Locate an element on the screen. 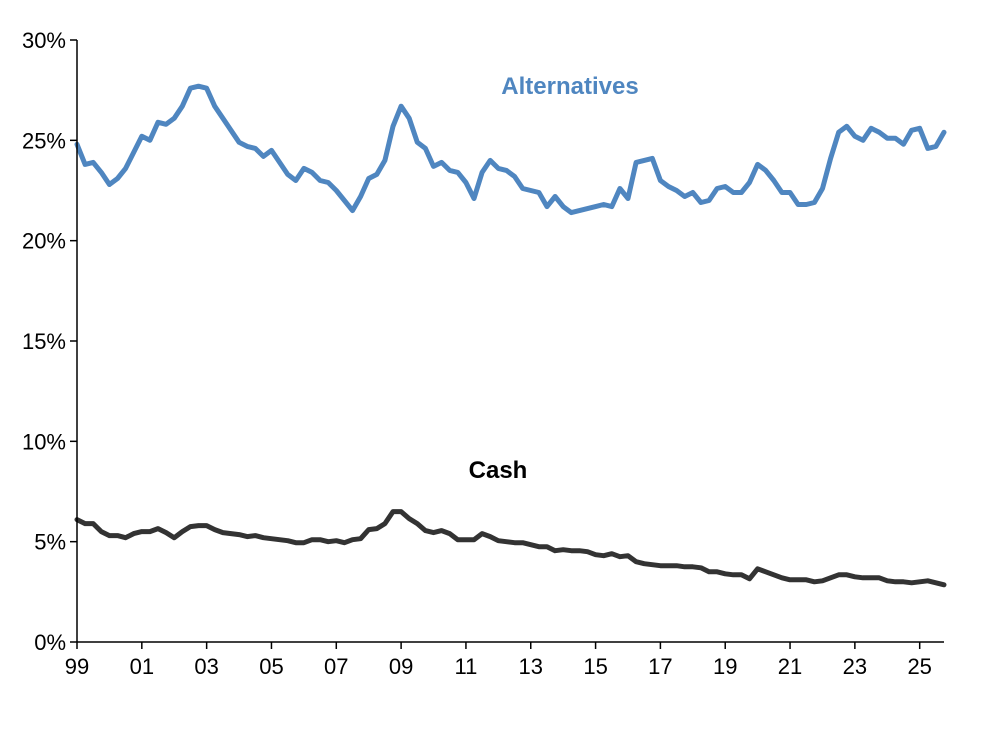 The image size is (1000, 730). series-line-cash is located at coordinates (510, 548).